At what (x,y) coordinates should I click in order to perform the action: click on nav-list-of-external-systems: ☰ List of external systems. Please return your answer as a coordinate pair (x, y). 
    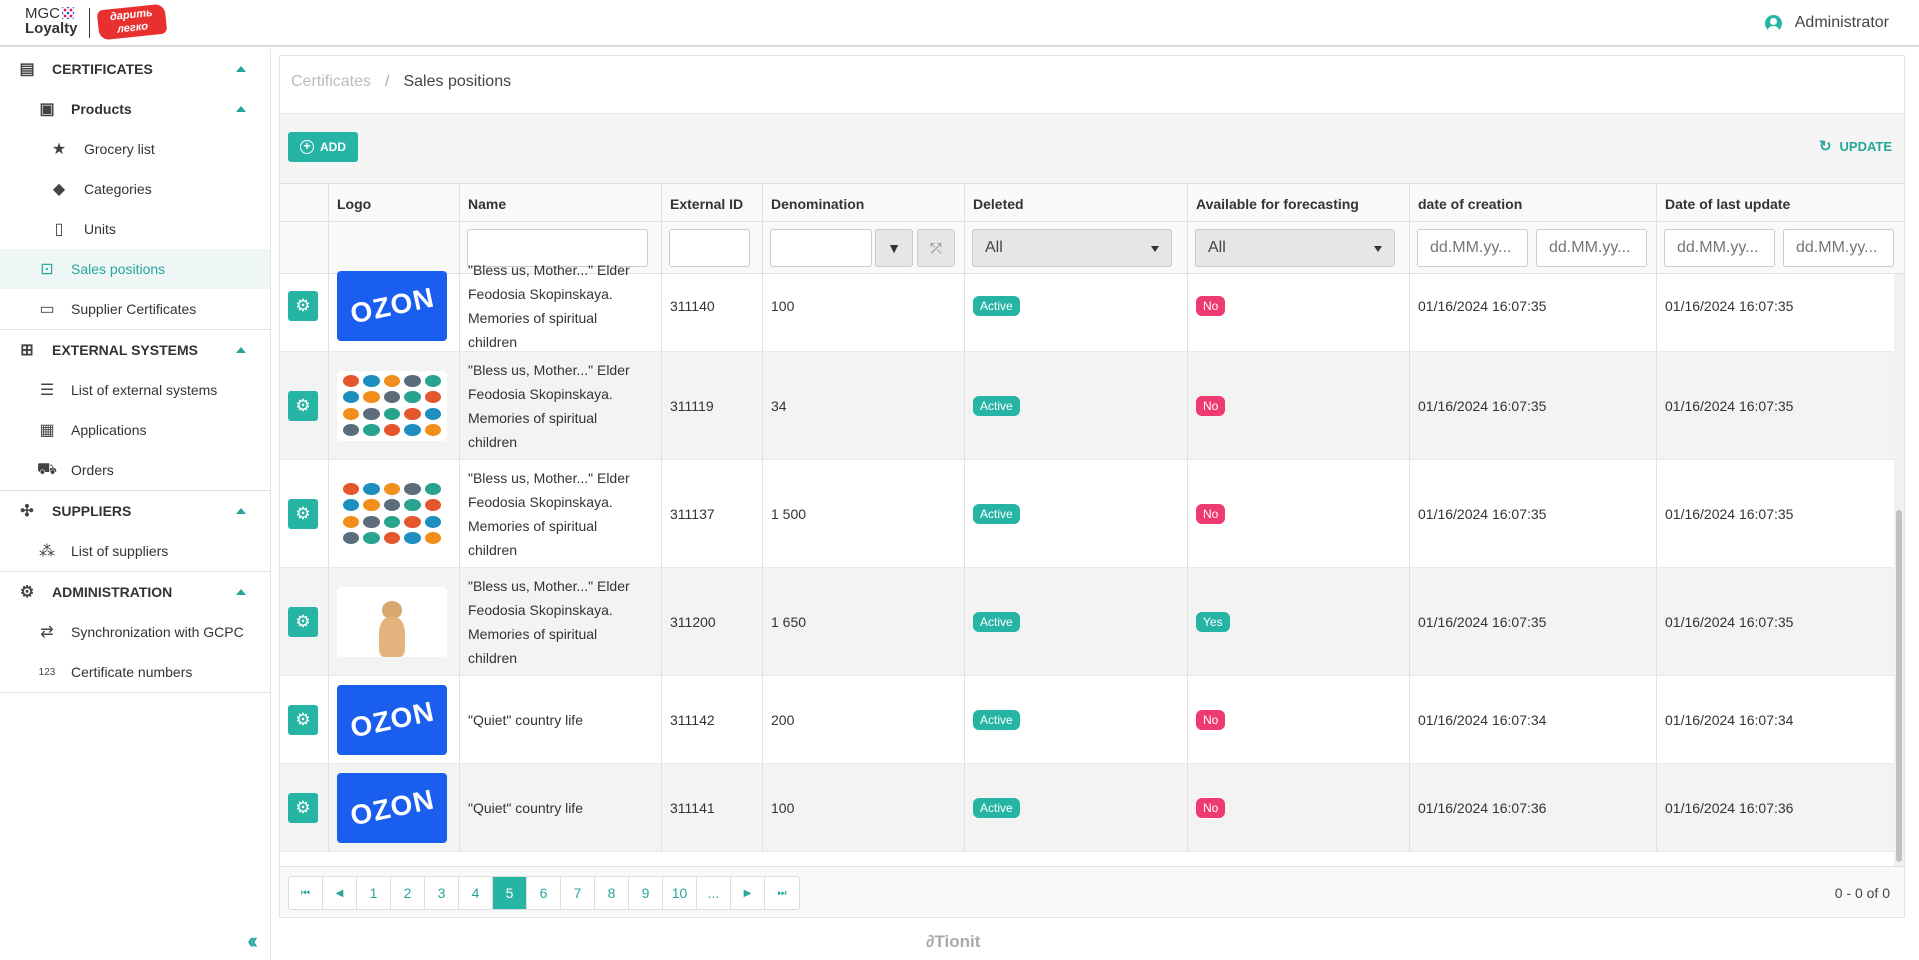
    Looking at the image, I should click on (135, 390).